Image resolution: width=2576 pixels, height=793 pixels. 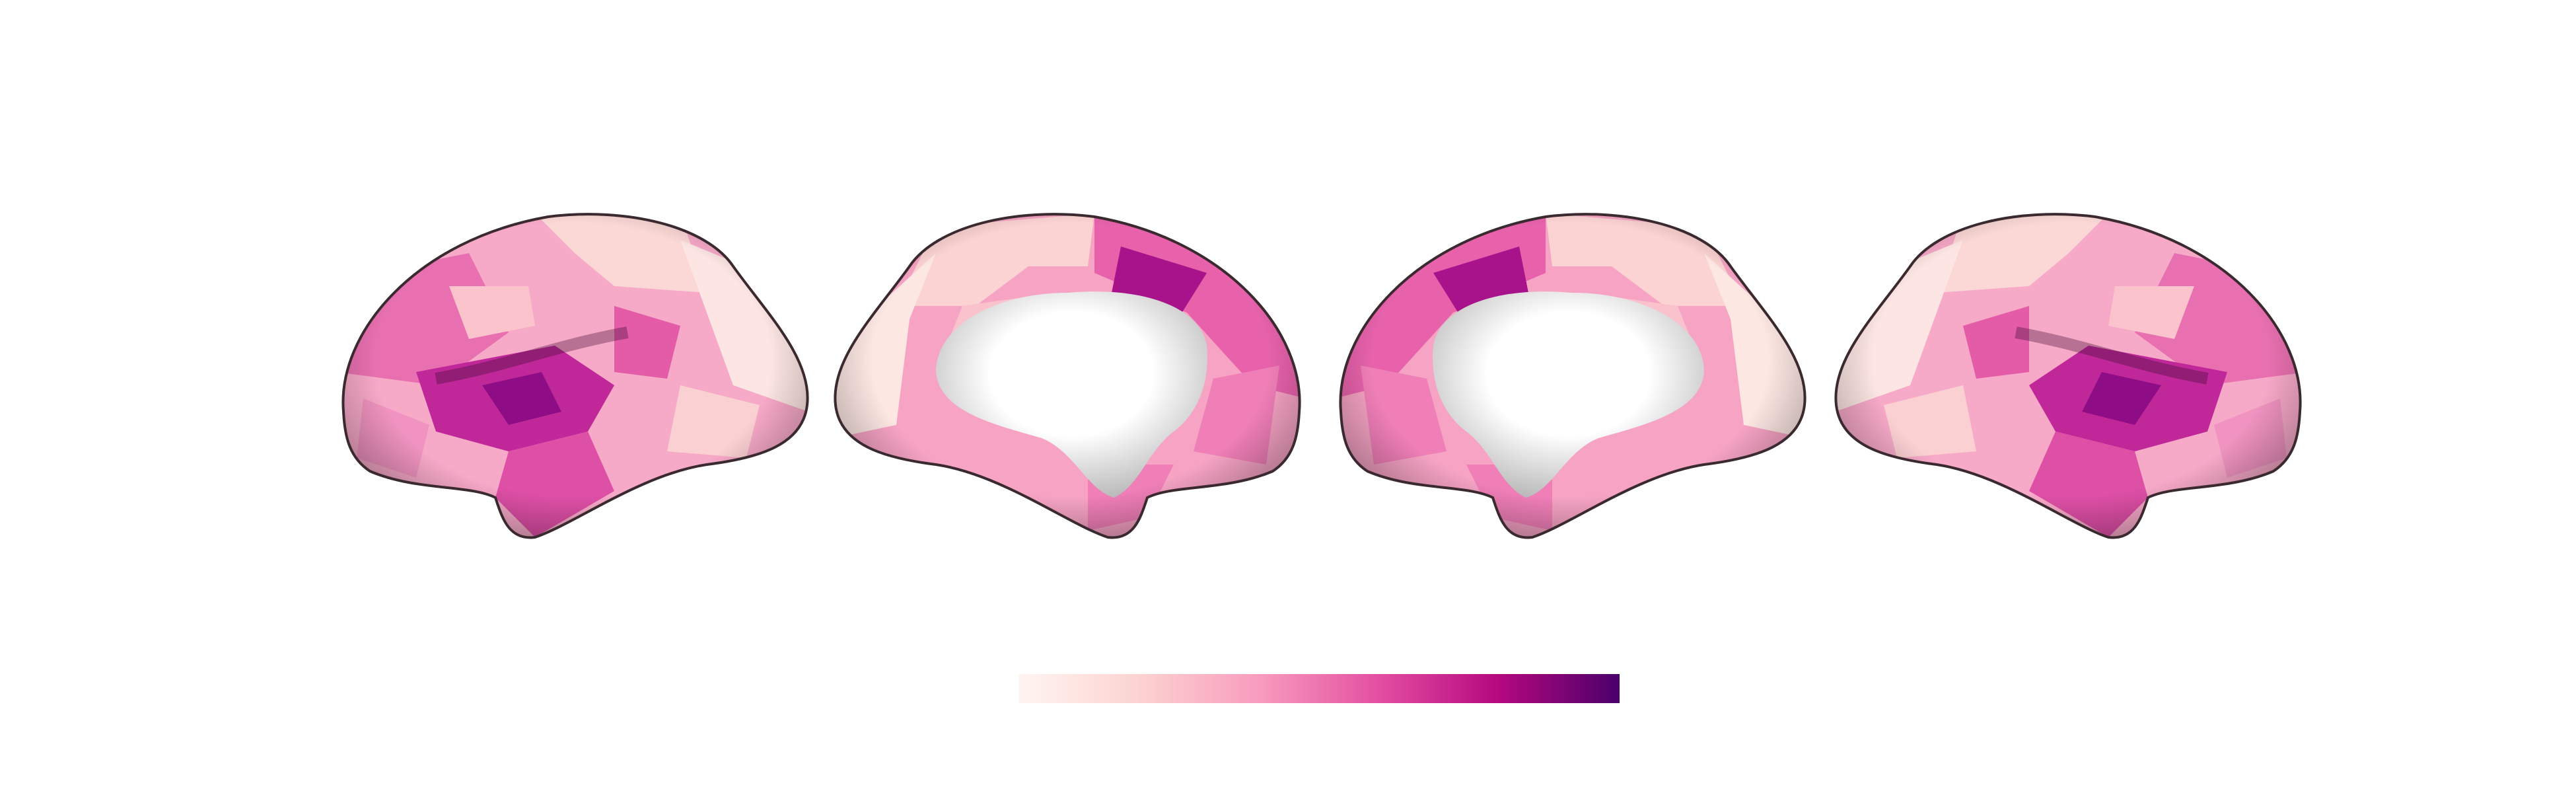 What do you see at coordinates (1570, 376) in the screenshot?
I see `brain-medial-right` at bounding box center [1570, 376].